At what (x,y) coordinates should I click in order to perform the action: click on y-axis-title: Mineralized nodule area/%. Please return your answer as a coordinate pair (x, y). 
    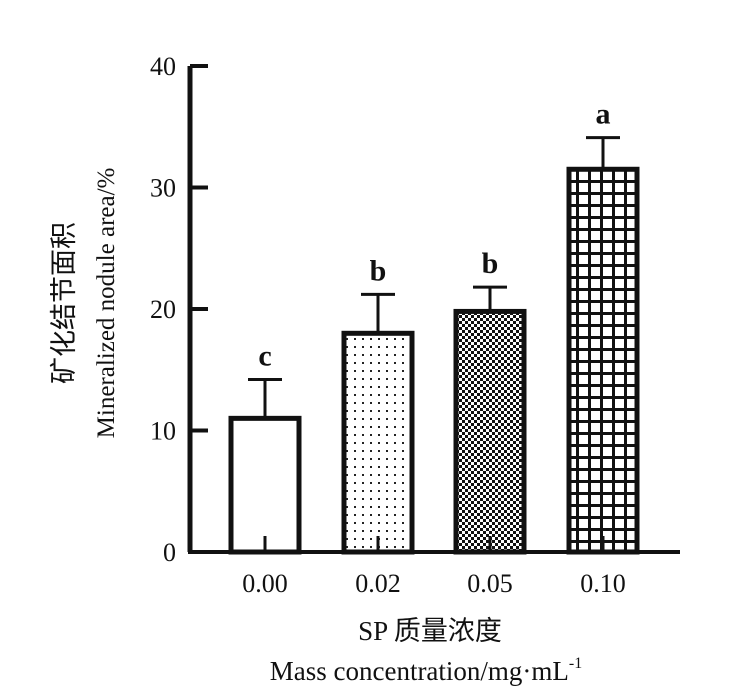
    Looking at the image, I should click on (106, 303).